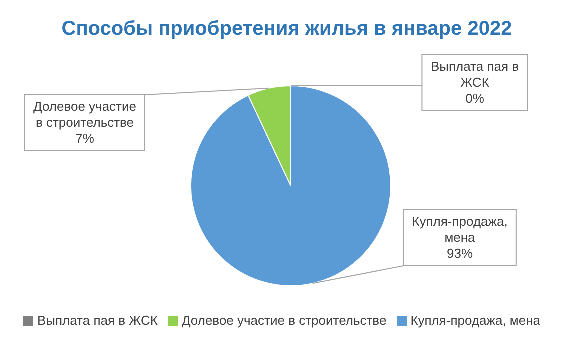  What do you see at coordinates (475, 74) in the screenshot?
I see `category-label: Выплата пая в ЖСК` at bounding box center [475, 74].